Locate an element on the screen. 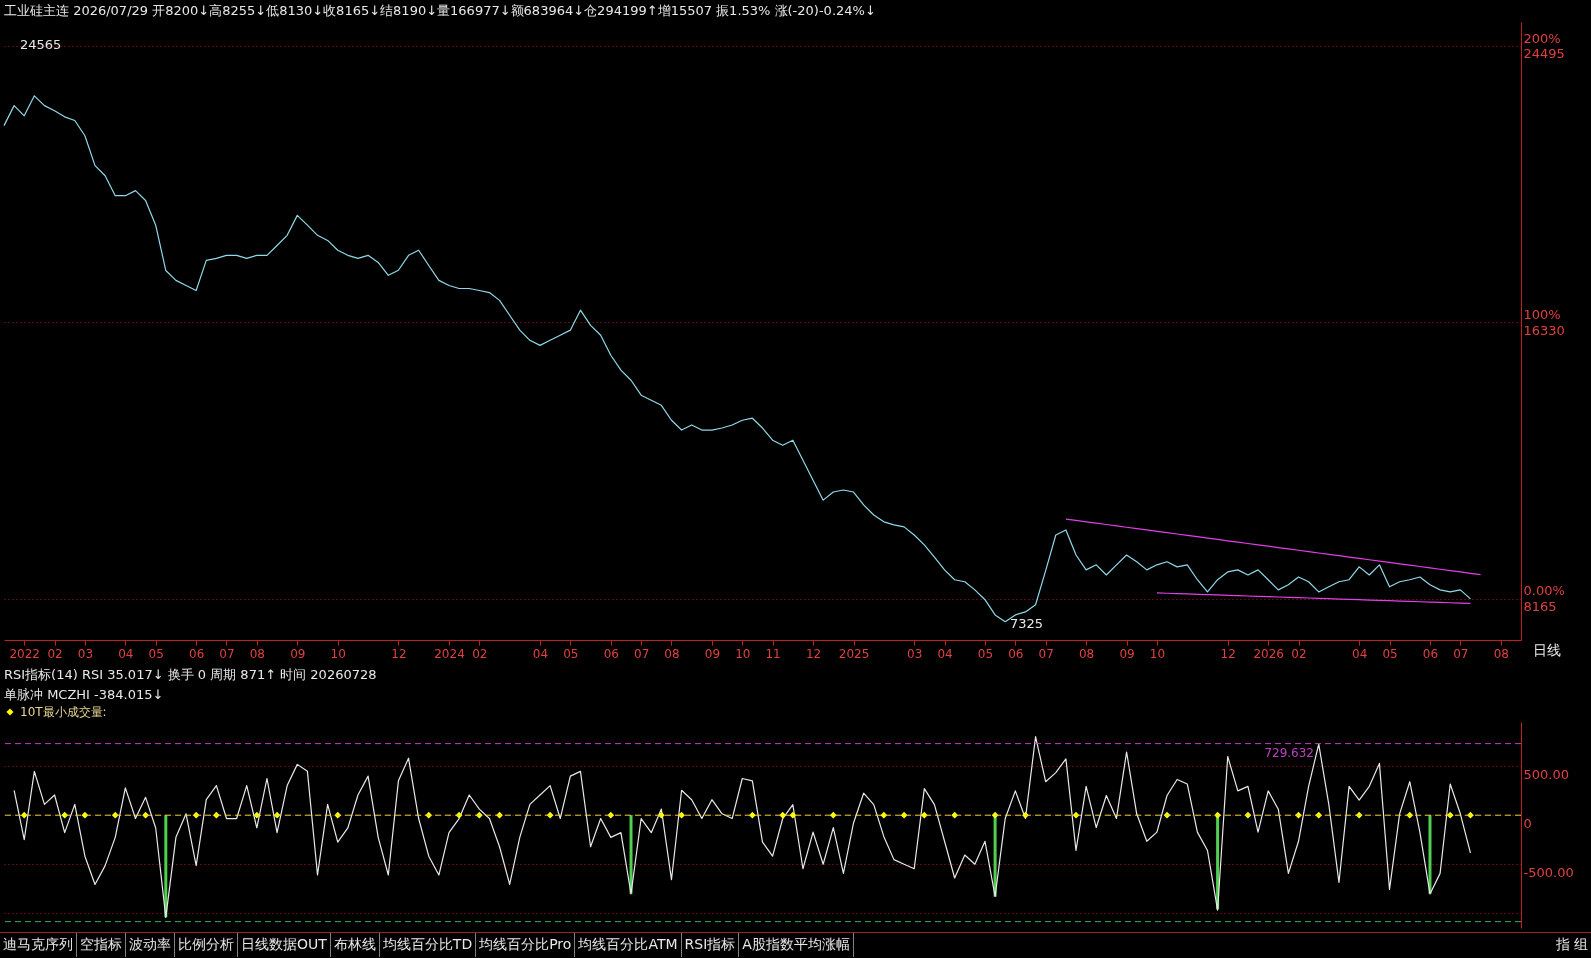 The height and width of the screenshot is (958, 1591). text: 均线百分比TD is located at coordinates (428, 945).